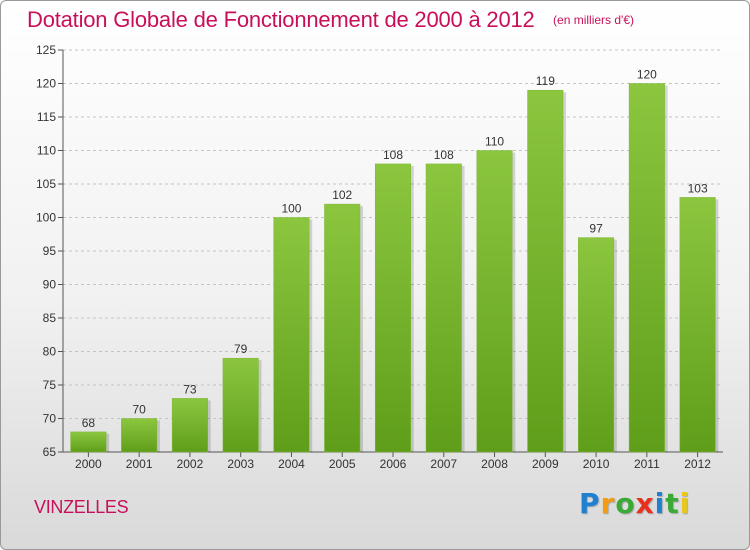  Describe the element at coordinates (625, 503) in the screenshot. I see `logo-letter: o` at that location.